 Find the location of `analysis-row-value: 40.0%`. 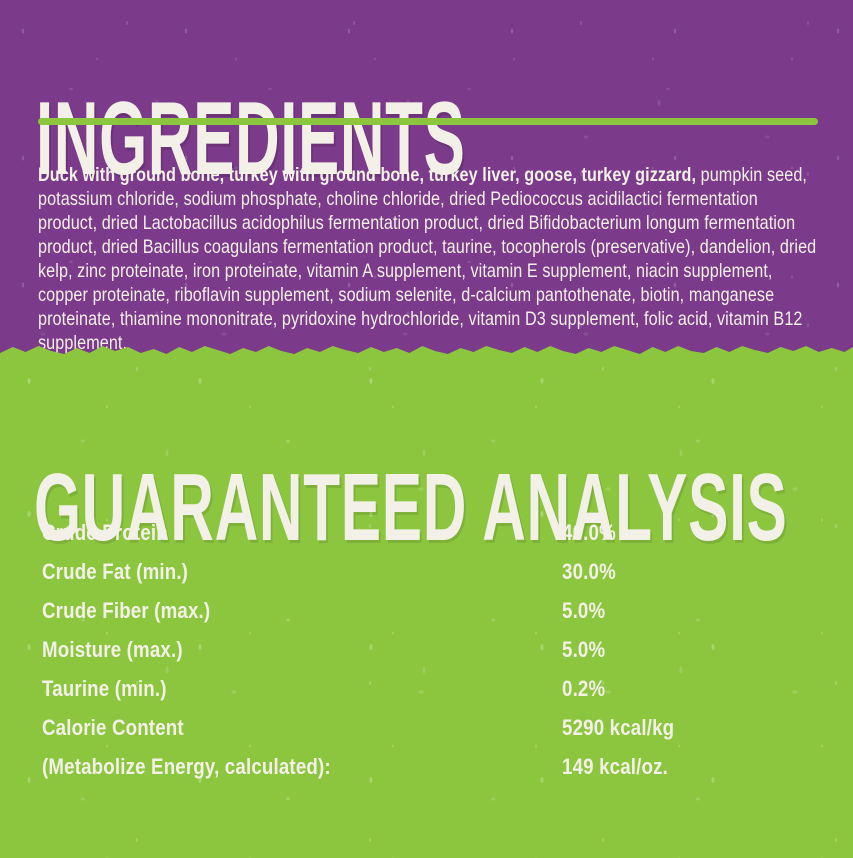

analysis-row-value: 40.0% is located at coordinates (589, 532).